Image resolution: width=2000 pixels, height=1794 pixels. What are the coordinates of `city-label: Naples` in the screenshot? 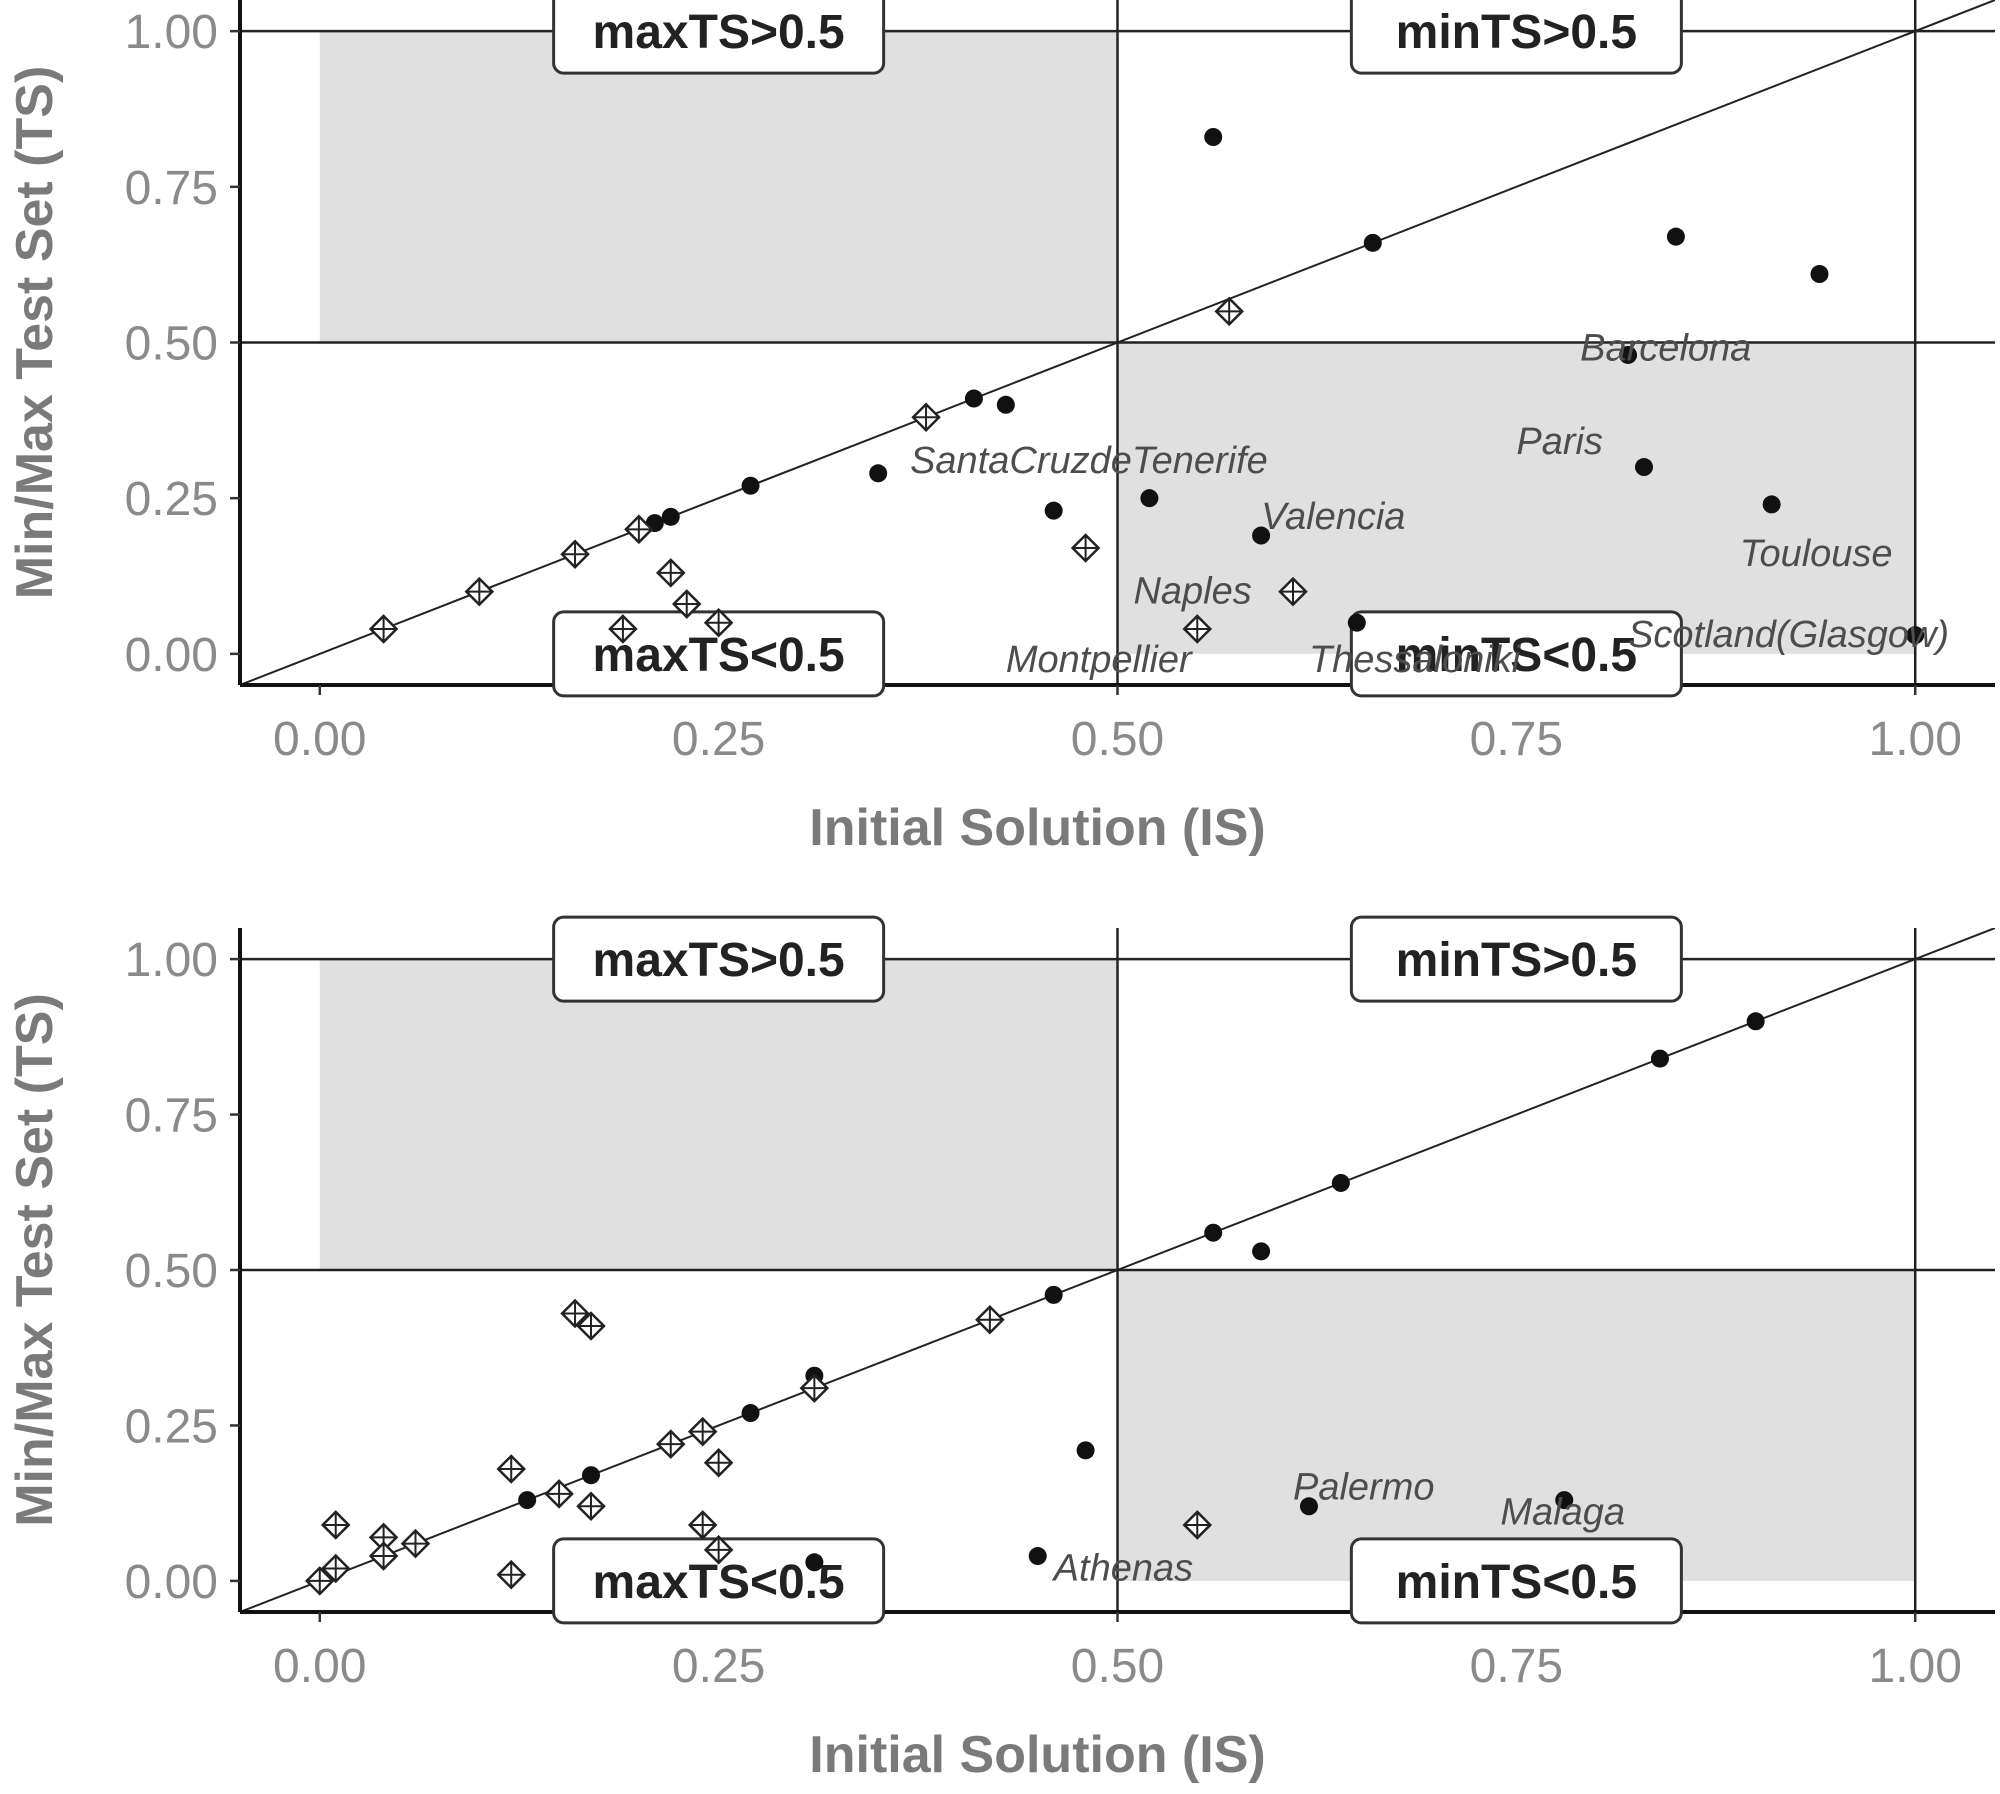 It's located at (1192, 592).